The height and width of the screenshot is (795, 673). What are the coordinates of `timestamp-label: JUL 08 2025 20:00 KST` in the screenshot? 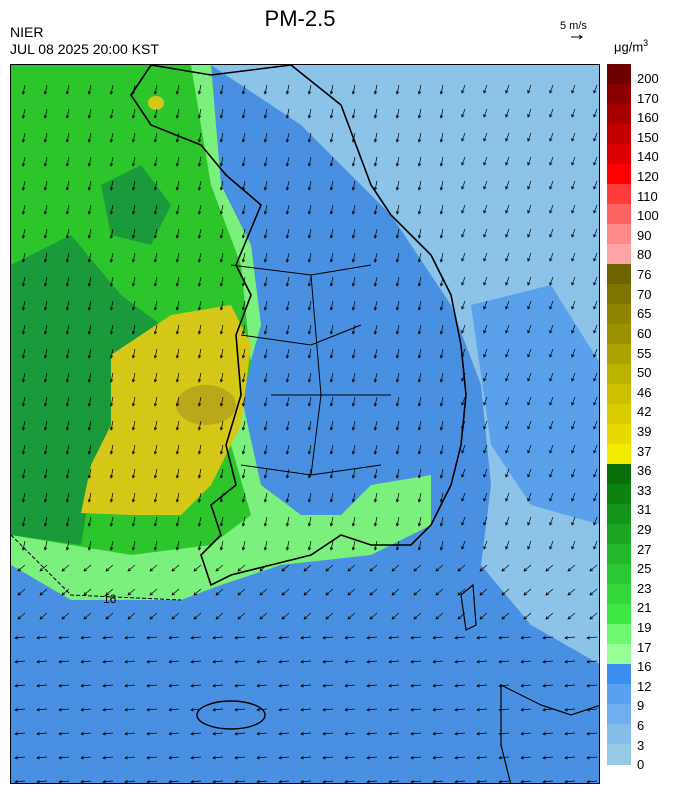 It's located at (84, 49).